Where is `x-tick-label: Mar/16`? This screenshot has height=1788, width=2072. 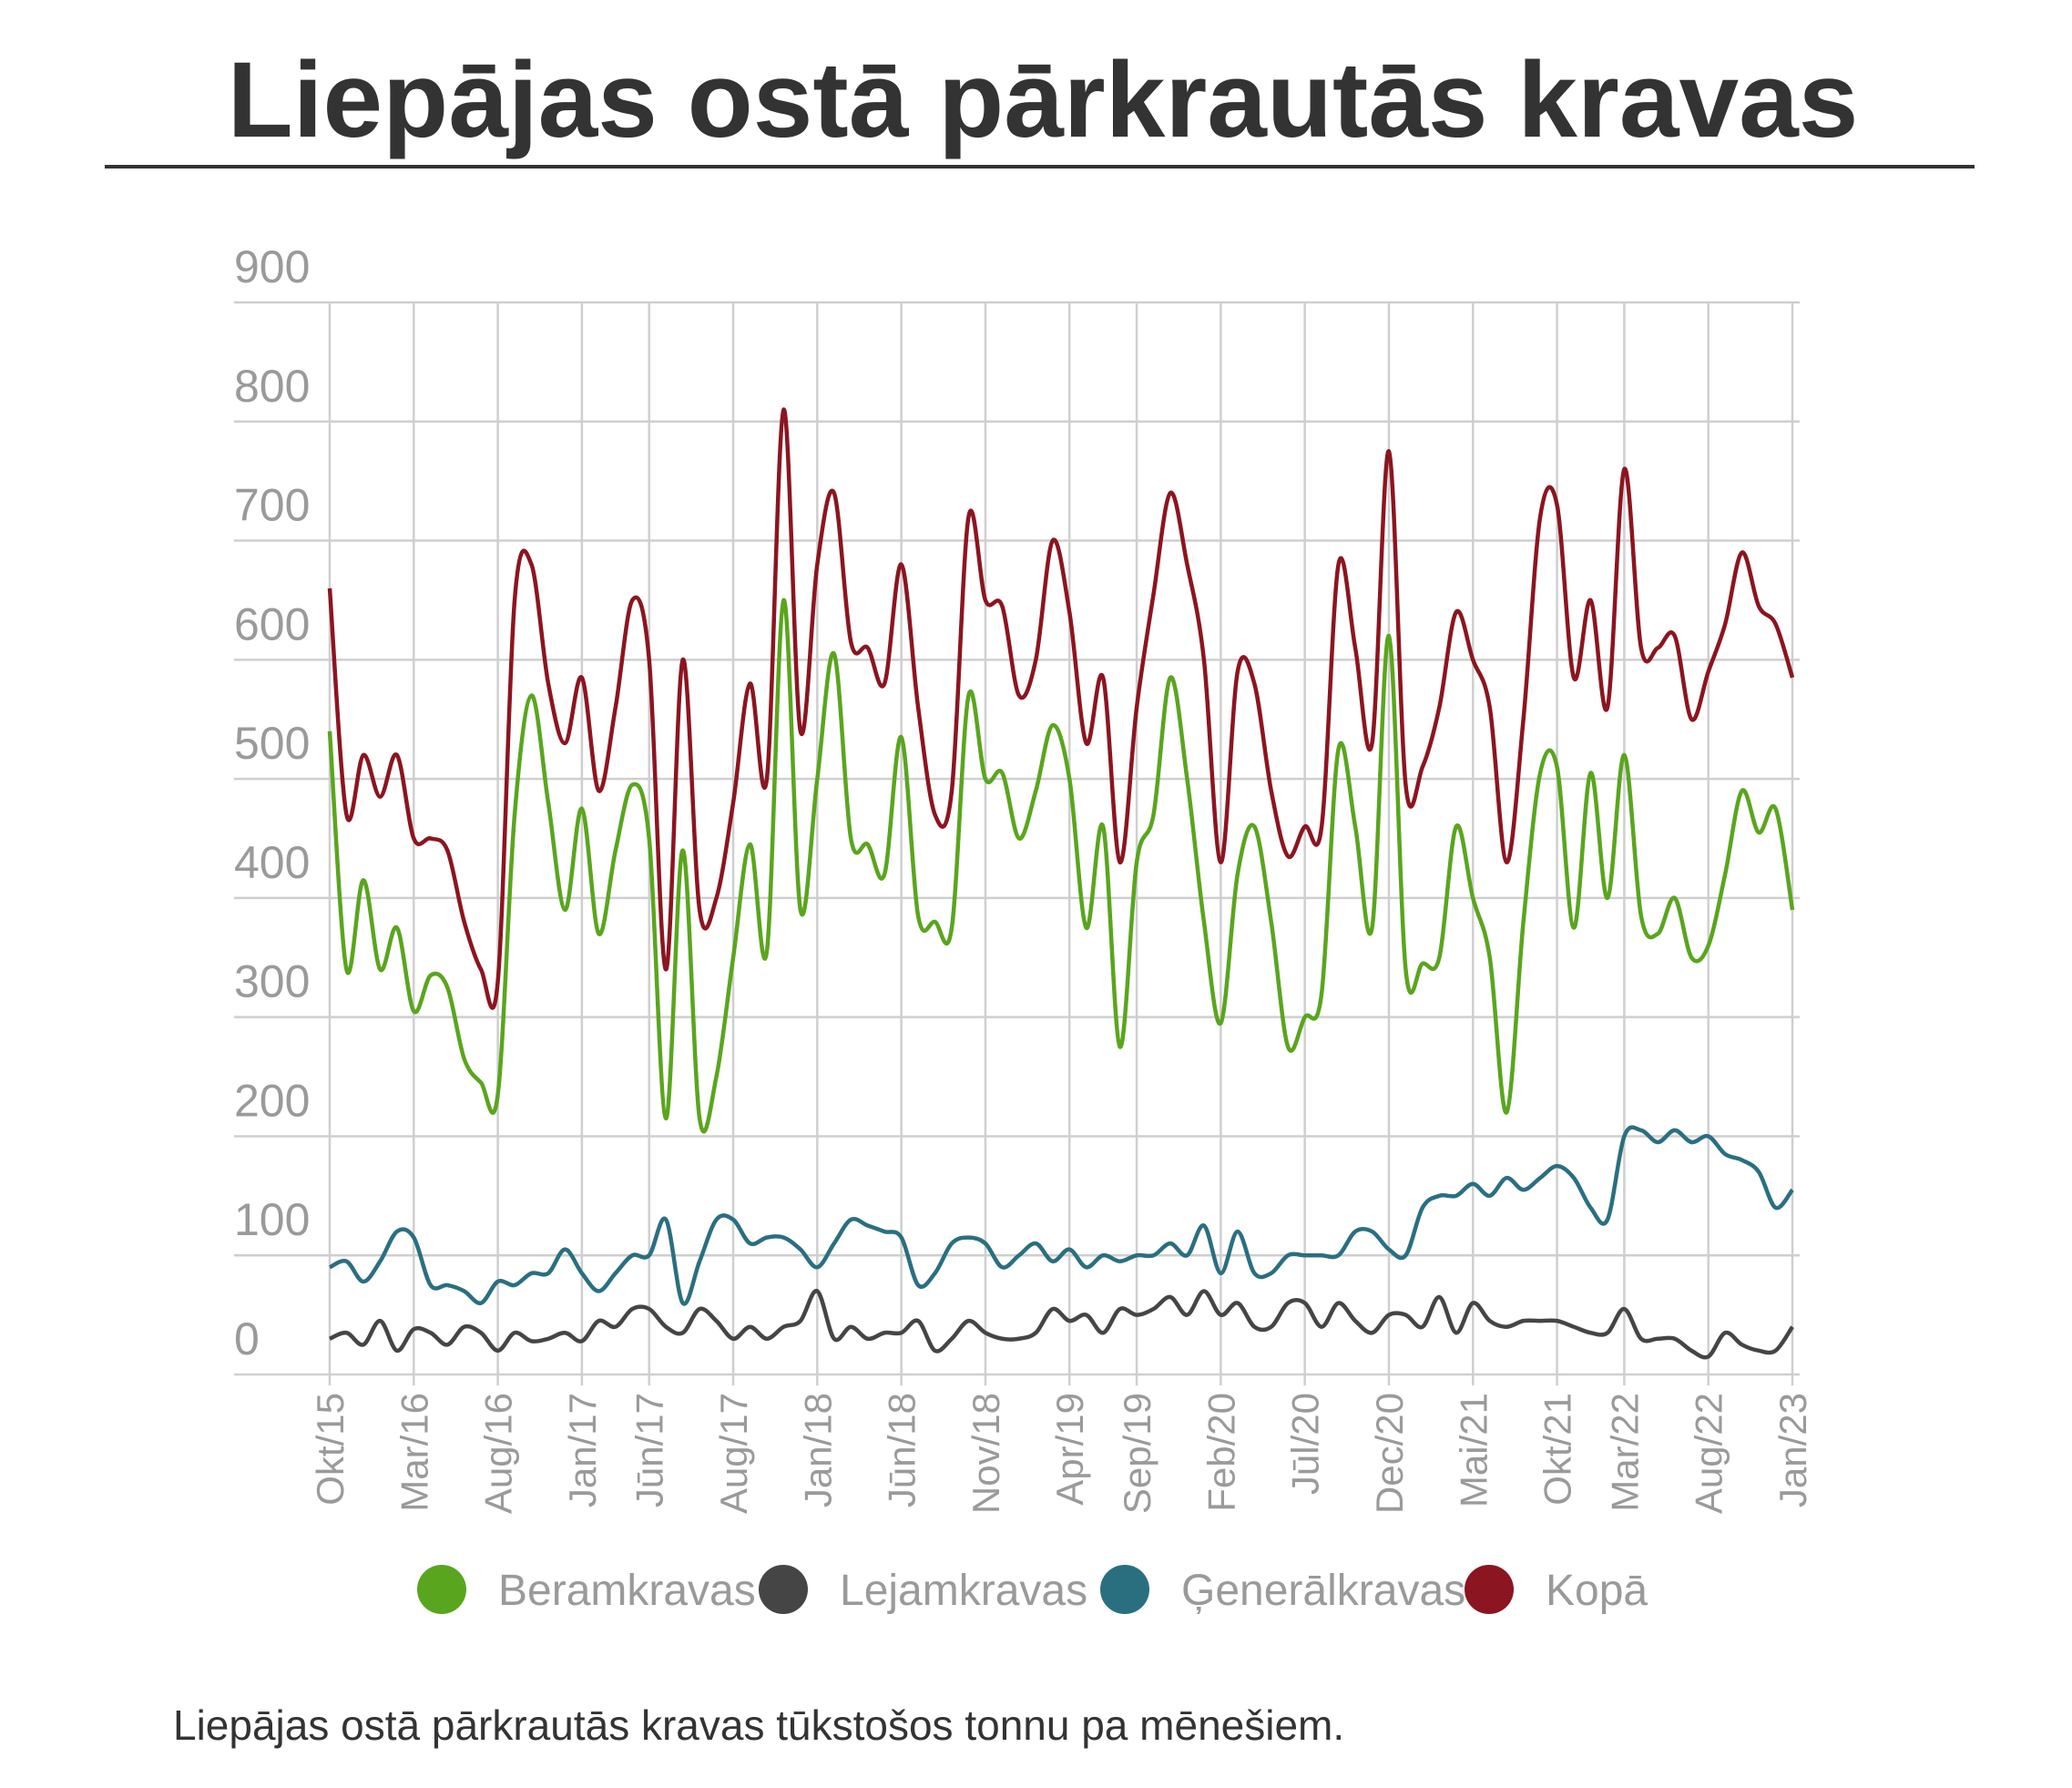 x-tick-label: Mar/16 is located at coordinates (414, 1452).